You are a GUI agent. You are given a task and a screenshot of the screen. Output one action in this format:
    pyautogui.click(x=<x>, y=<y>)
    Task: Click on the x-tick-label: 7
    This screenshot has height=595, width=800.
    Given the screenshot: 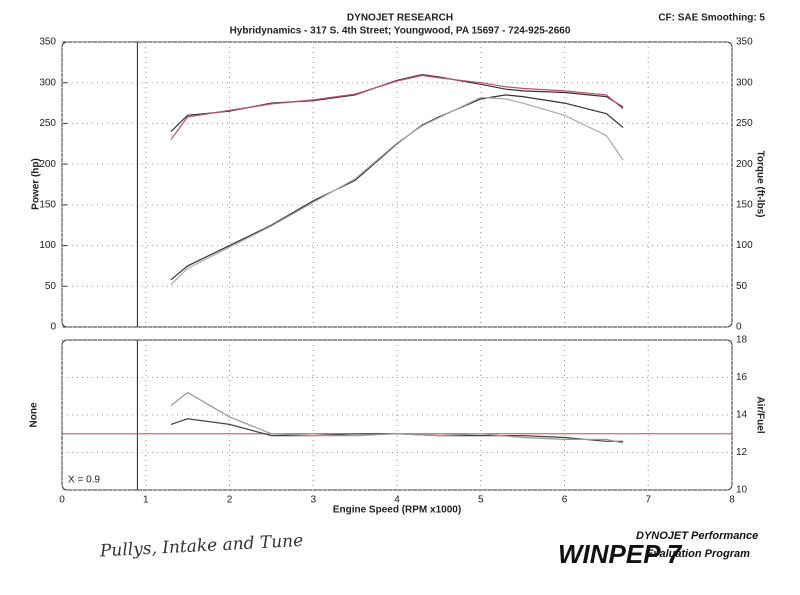 What is the action you would take?
    pyautogui.click(x=648, y=500)
    